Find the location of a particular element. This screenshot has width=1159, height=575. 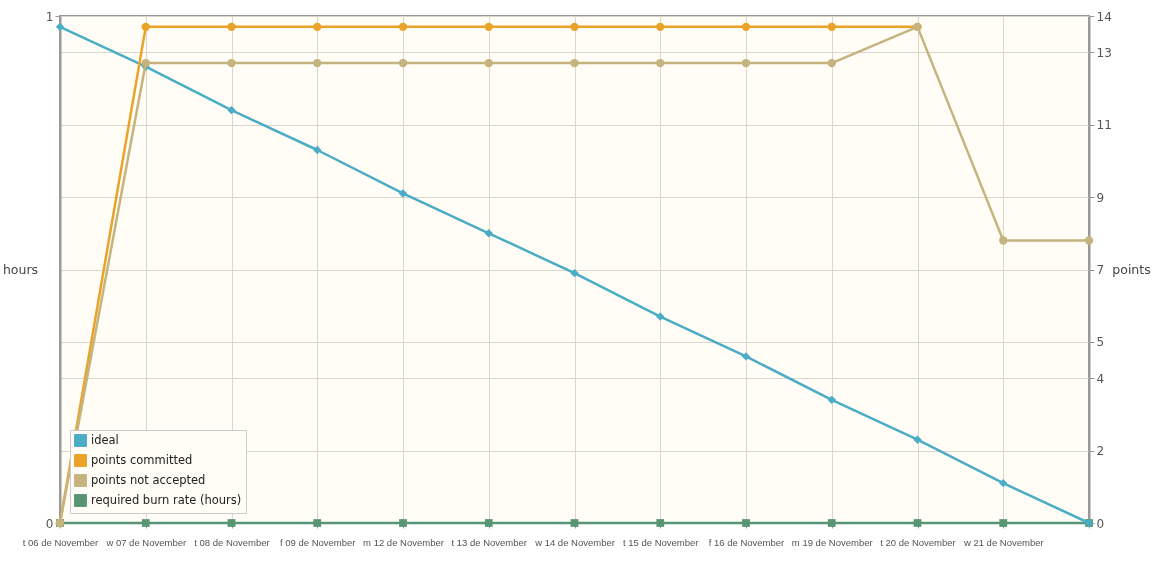

x-tick-label: w 07 de November is located at coordinates (146, 542).